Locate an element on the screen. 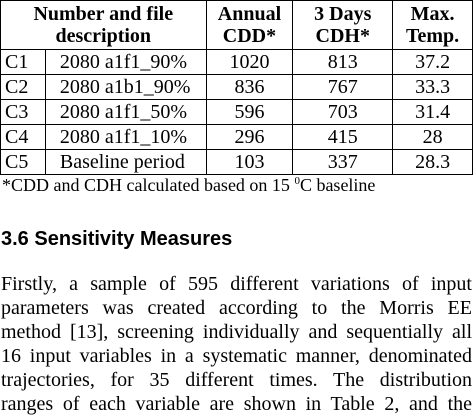 The height and width of the screenshot is (416, 474). row-id: C5 is located at coordinates (23, 162).